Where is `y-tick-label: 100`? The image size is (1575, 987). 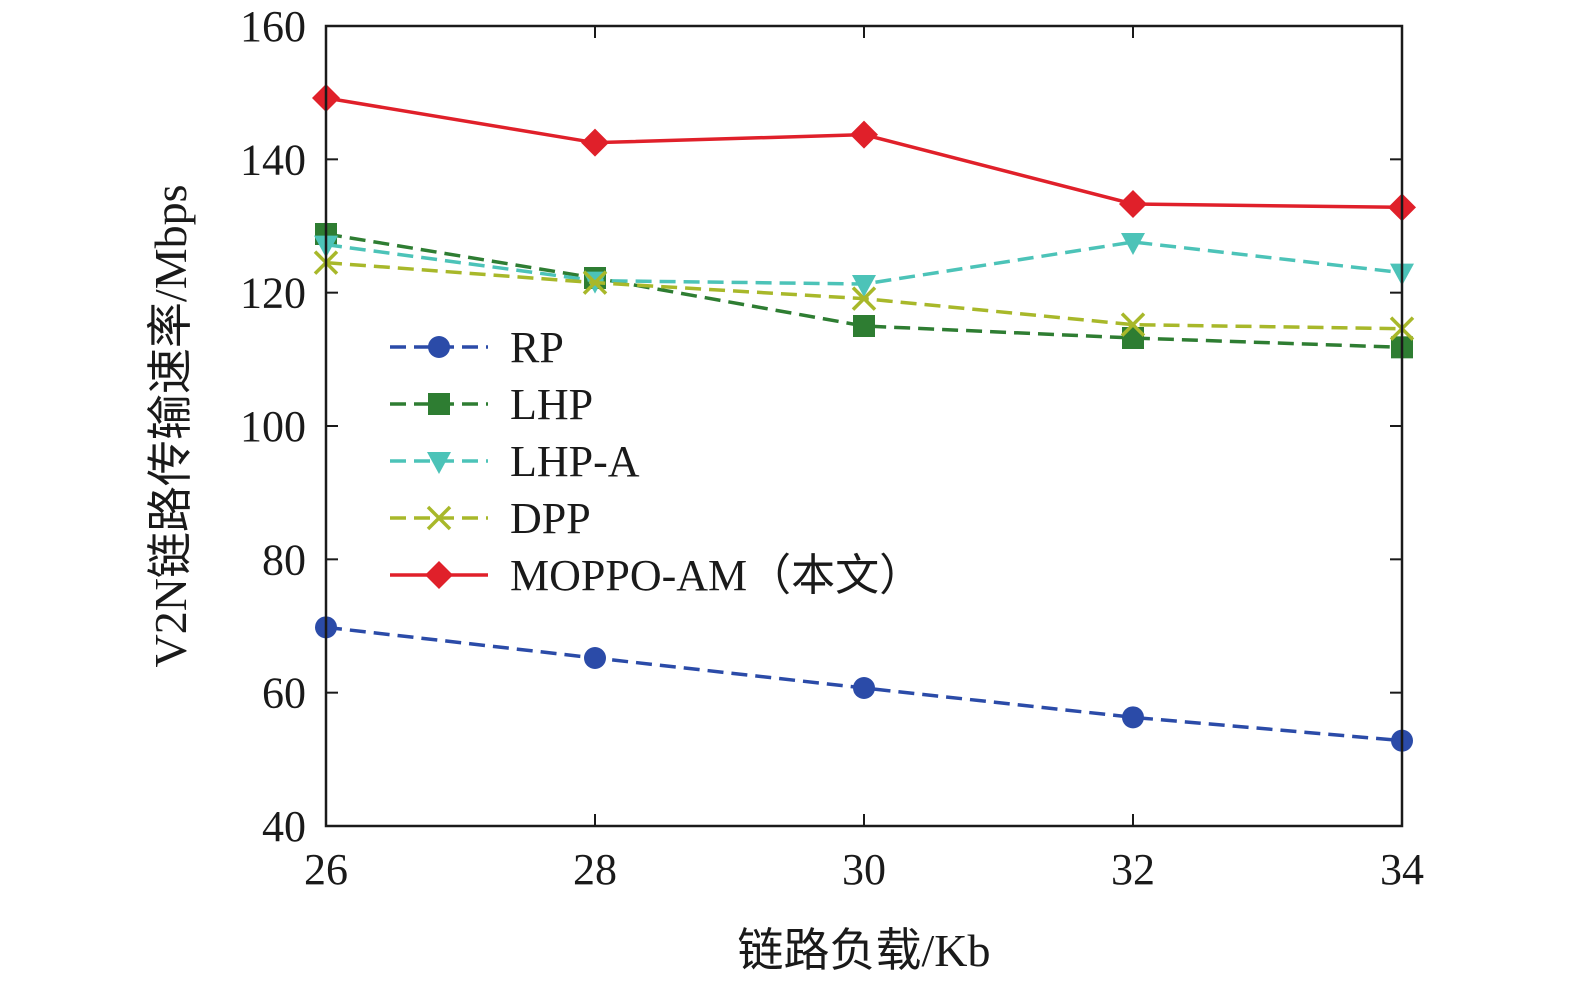
y-tick-label: 100 is located at coordinates (273, 426).